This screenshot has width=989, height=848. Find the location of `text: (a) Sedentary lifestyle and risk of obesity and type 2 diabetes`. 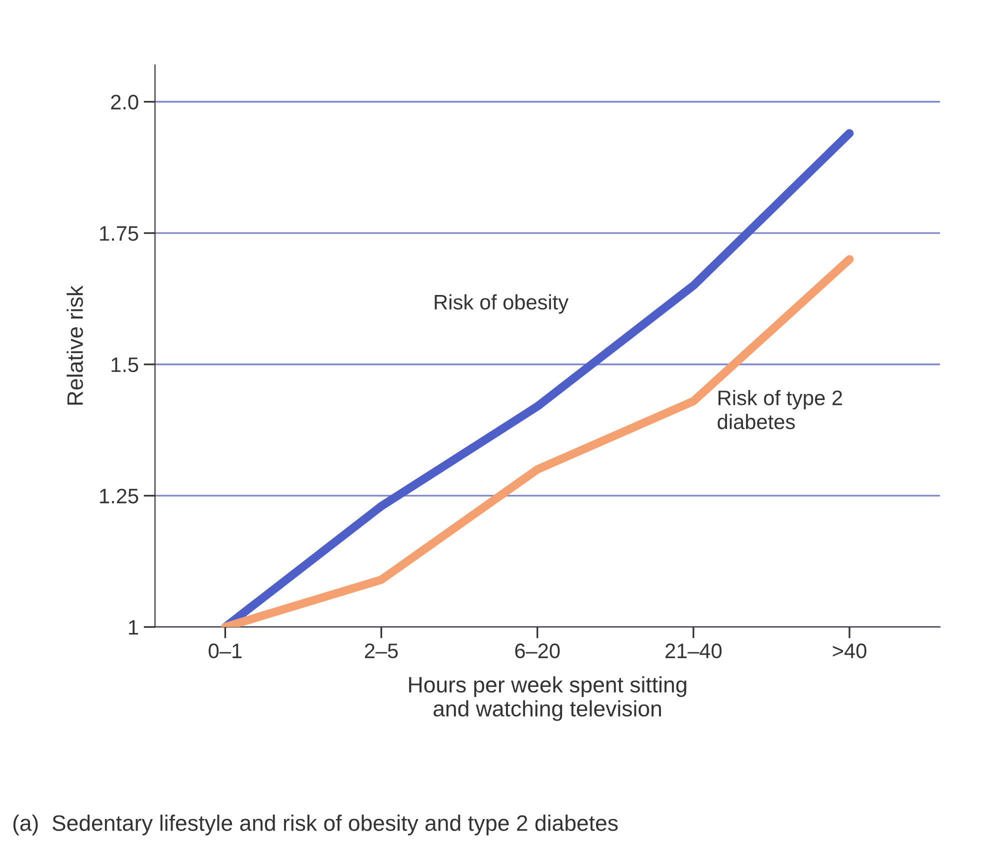

text: (a) Sedentary lifestyle and risk of obesity and type 2 diabetes is located at coordinates (315, 825).